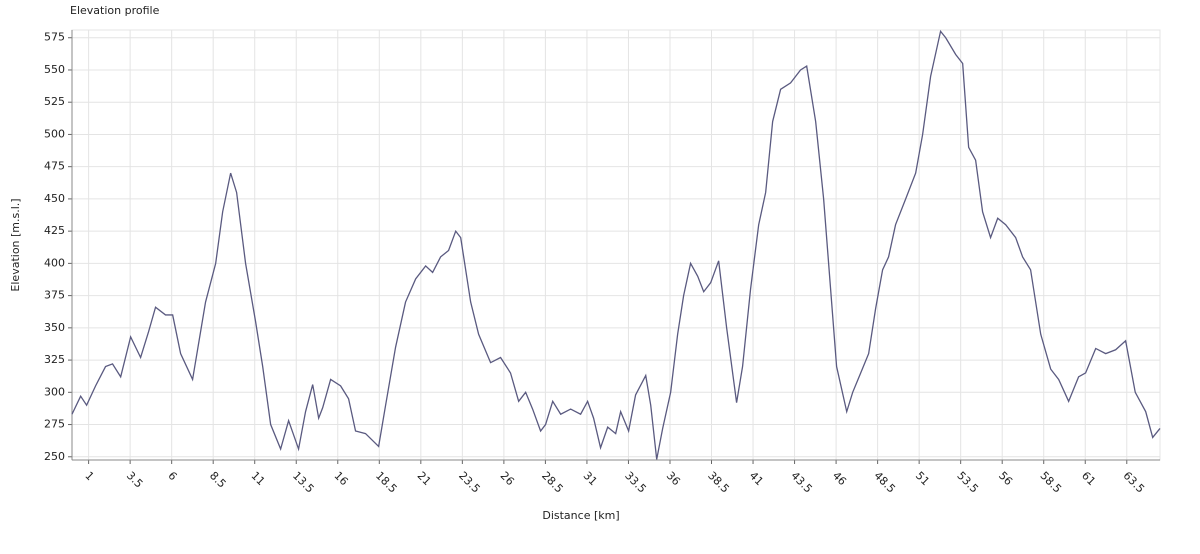  I want to click on y-tick-label: 525, so click(54, 101).